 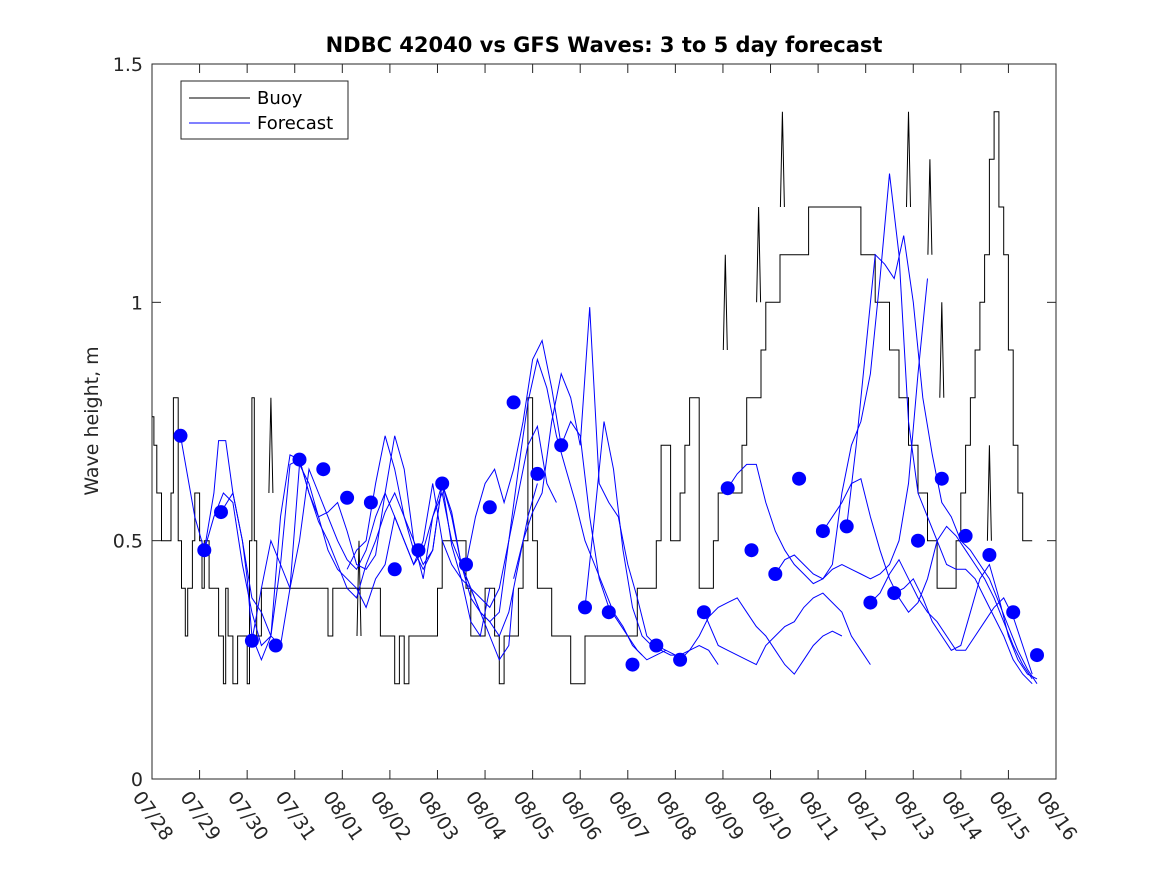 I want to click on y-tick-label: 1.5, so click(x=128, y=65).